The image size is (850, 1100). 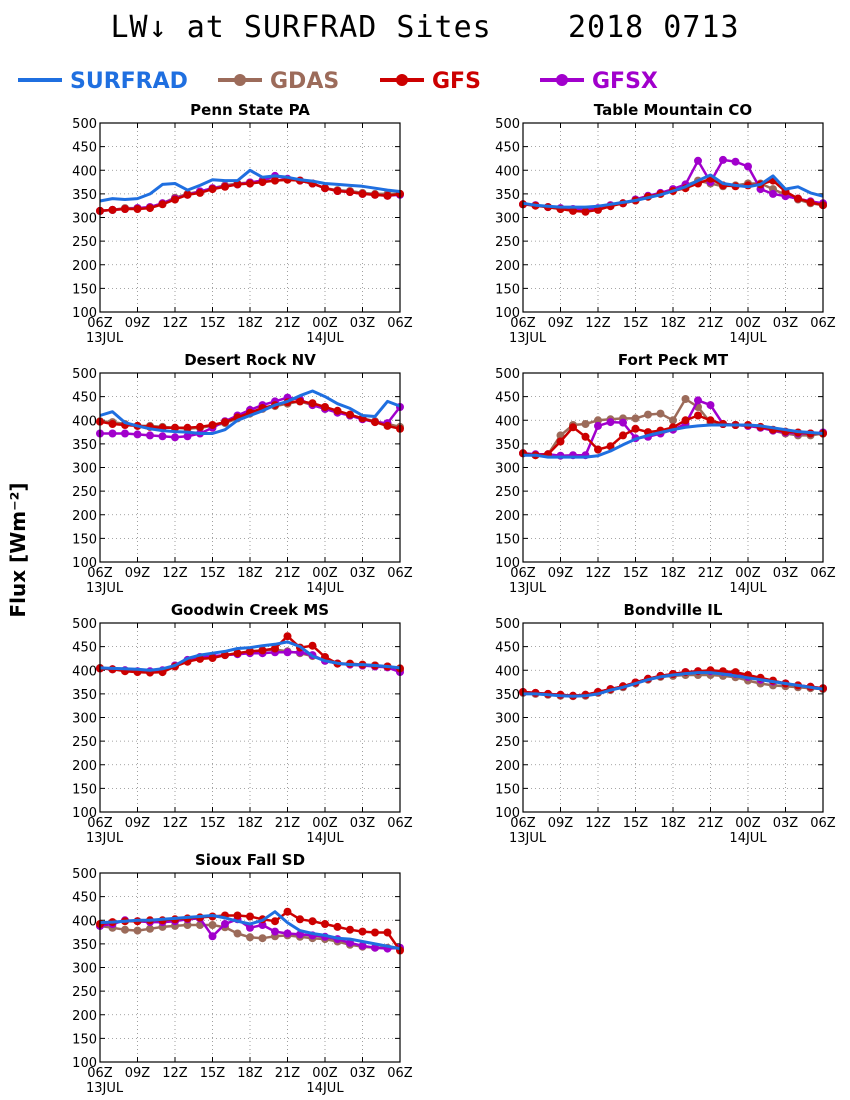 What do you see at coordinates (304, 81) in the screenshot?
I see `legend-label: GDAS` at bounding box center [304, 81].